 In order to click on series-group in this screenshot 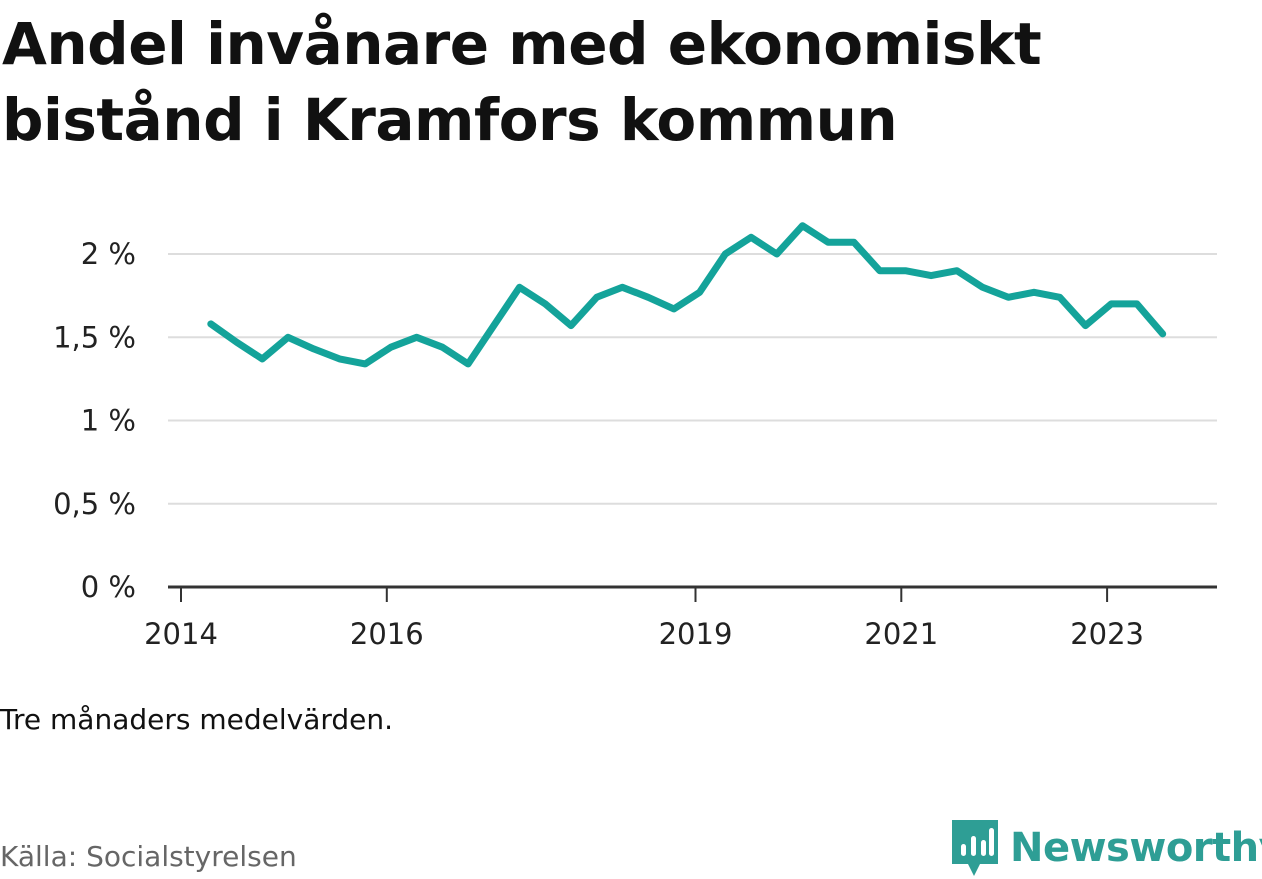, I will do `click(687, 295)`.